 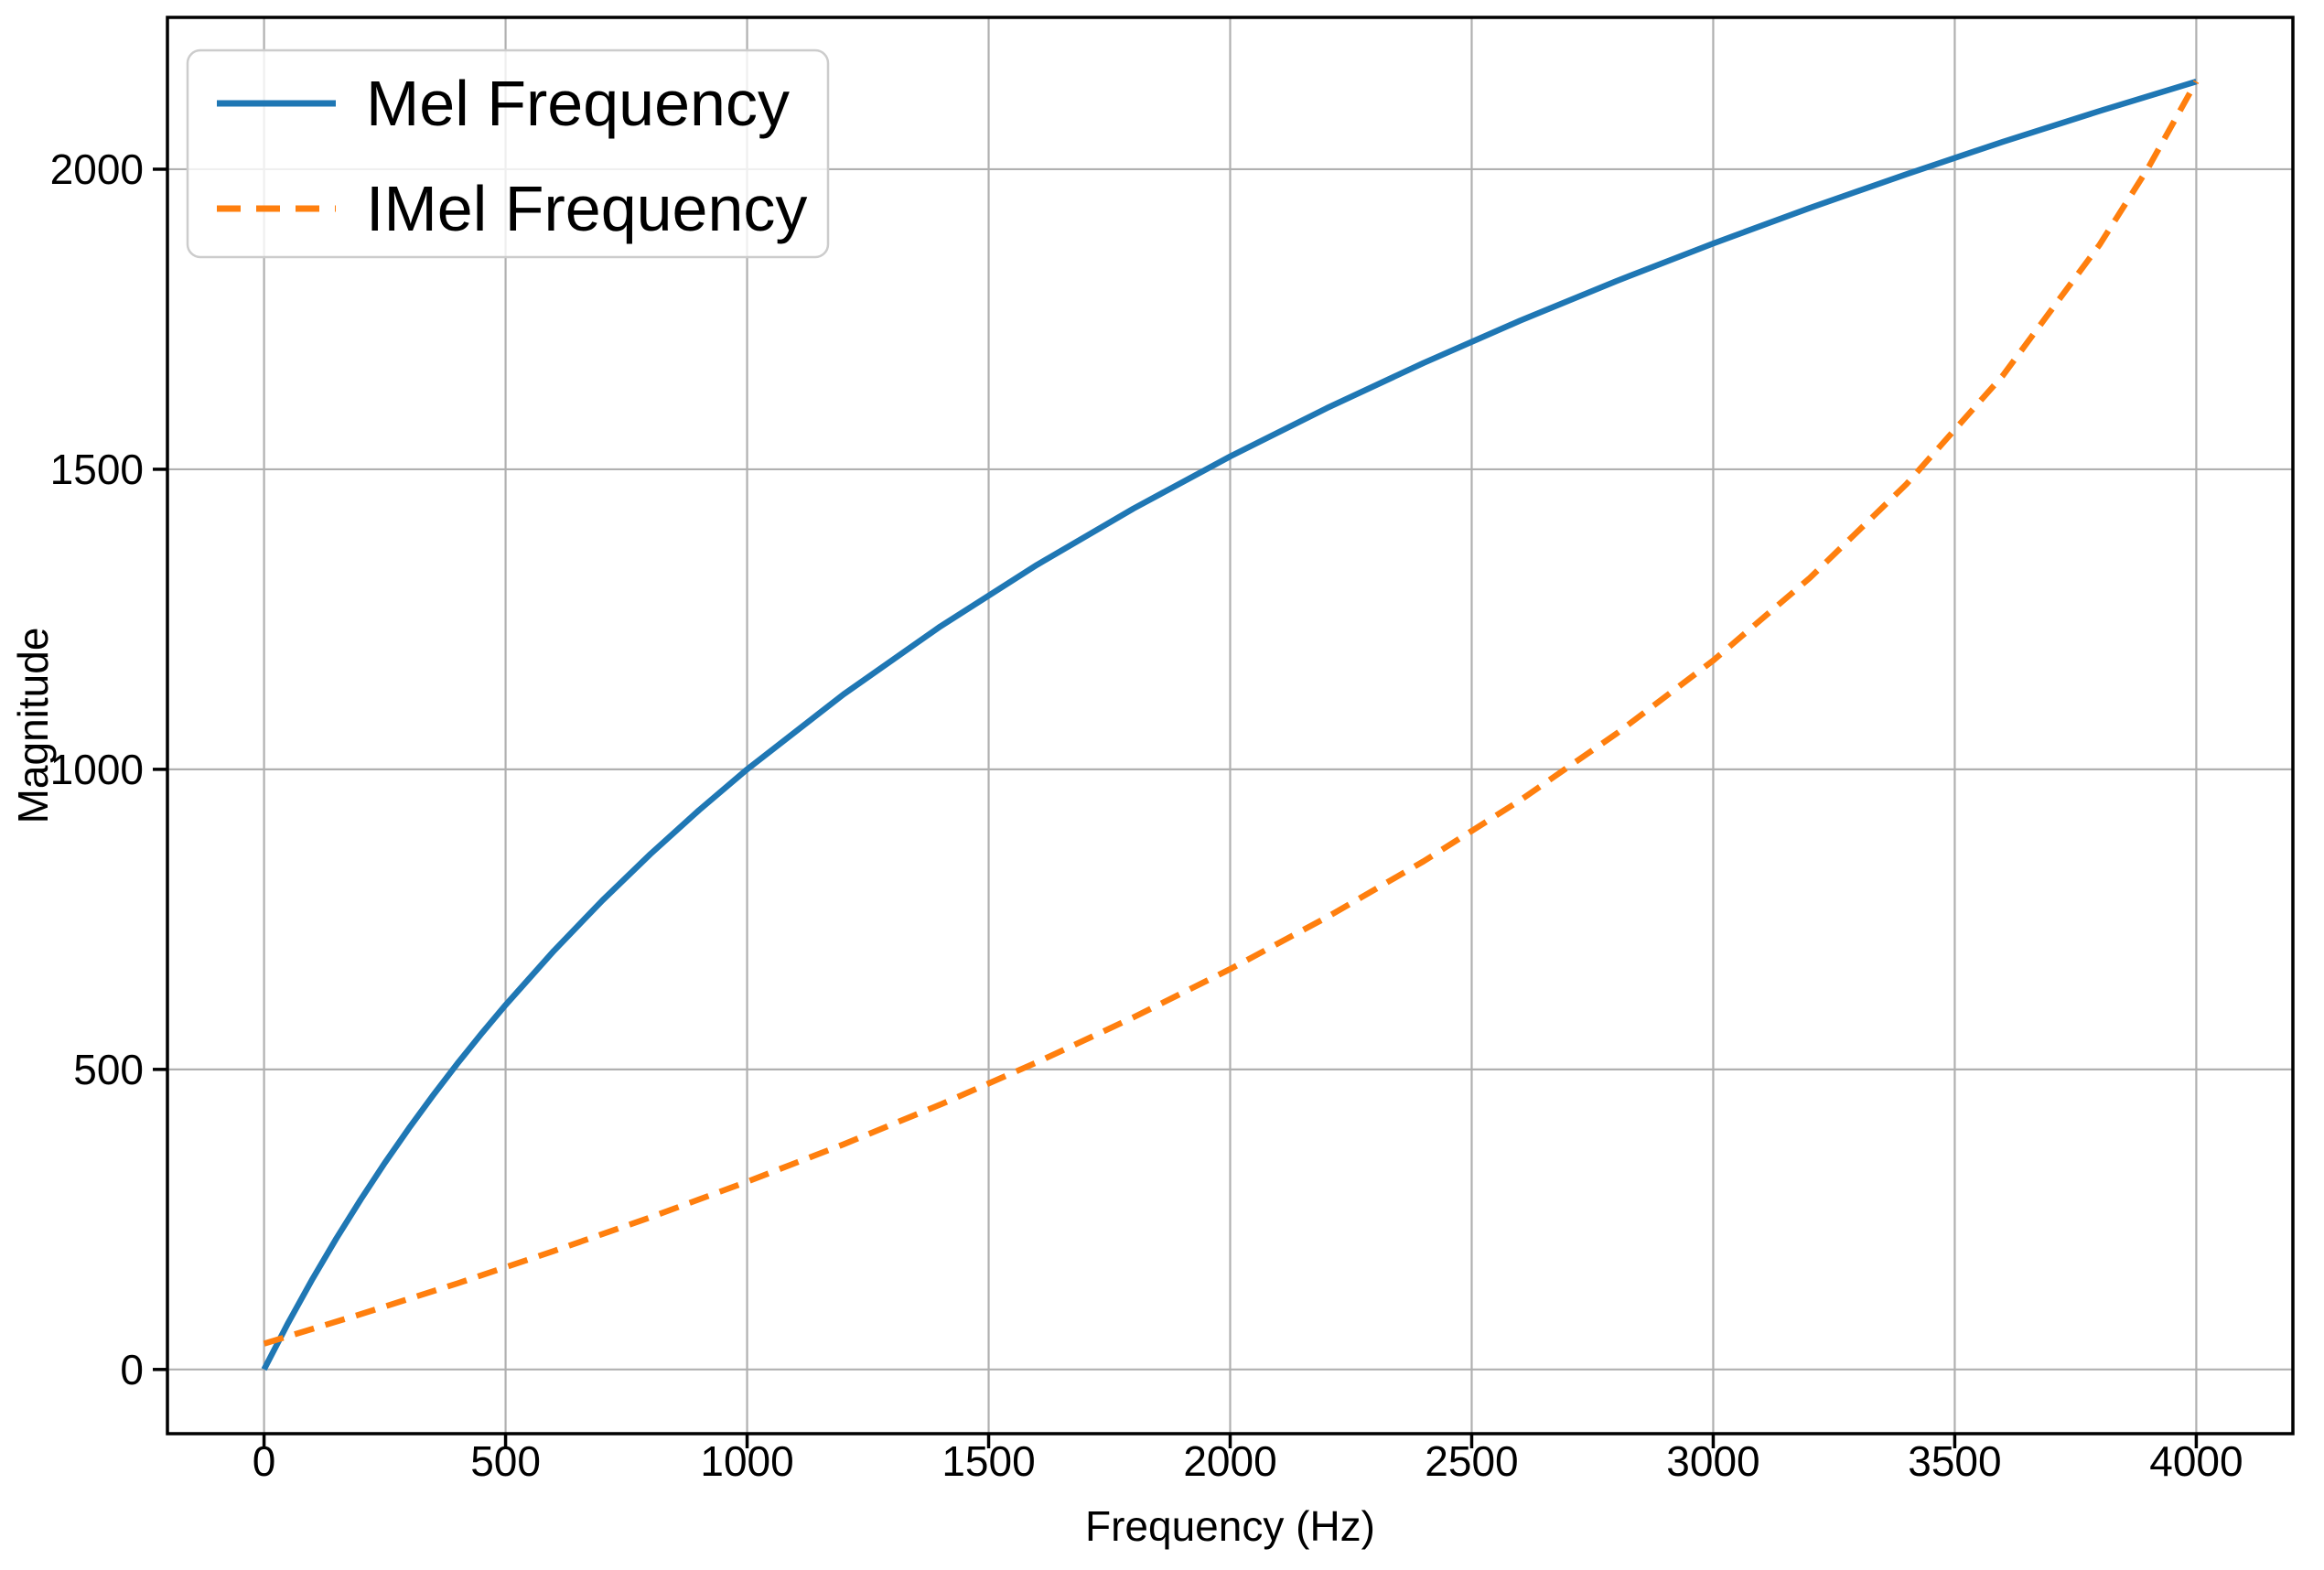 I want to click on legend-label-mel: Mel Frequency, so click(x=578, y=103).